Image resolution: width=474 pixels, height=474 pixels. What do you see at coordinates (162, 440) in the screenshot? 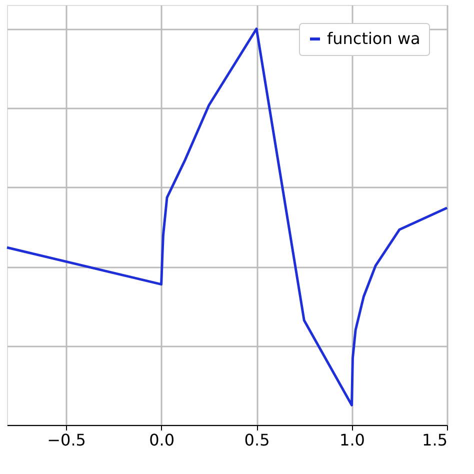
I see `x-tick-label: 0.0` at bounding box center [162, 440].